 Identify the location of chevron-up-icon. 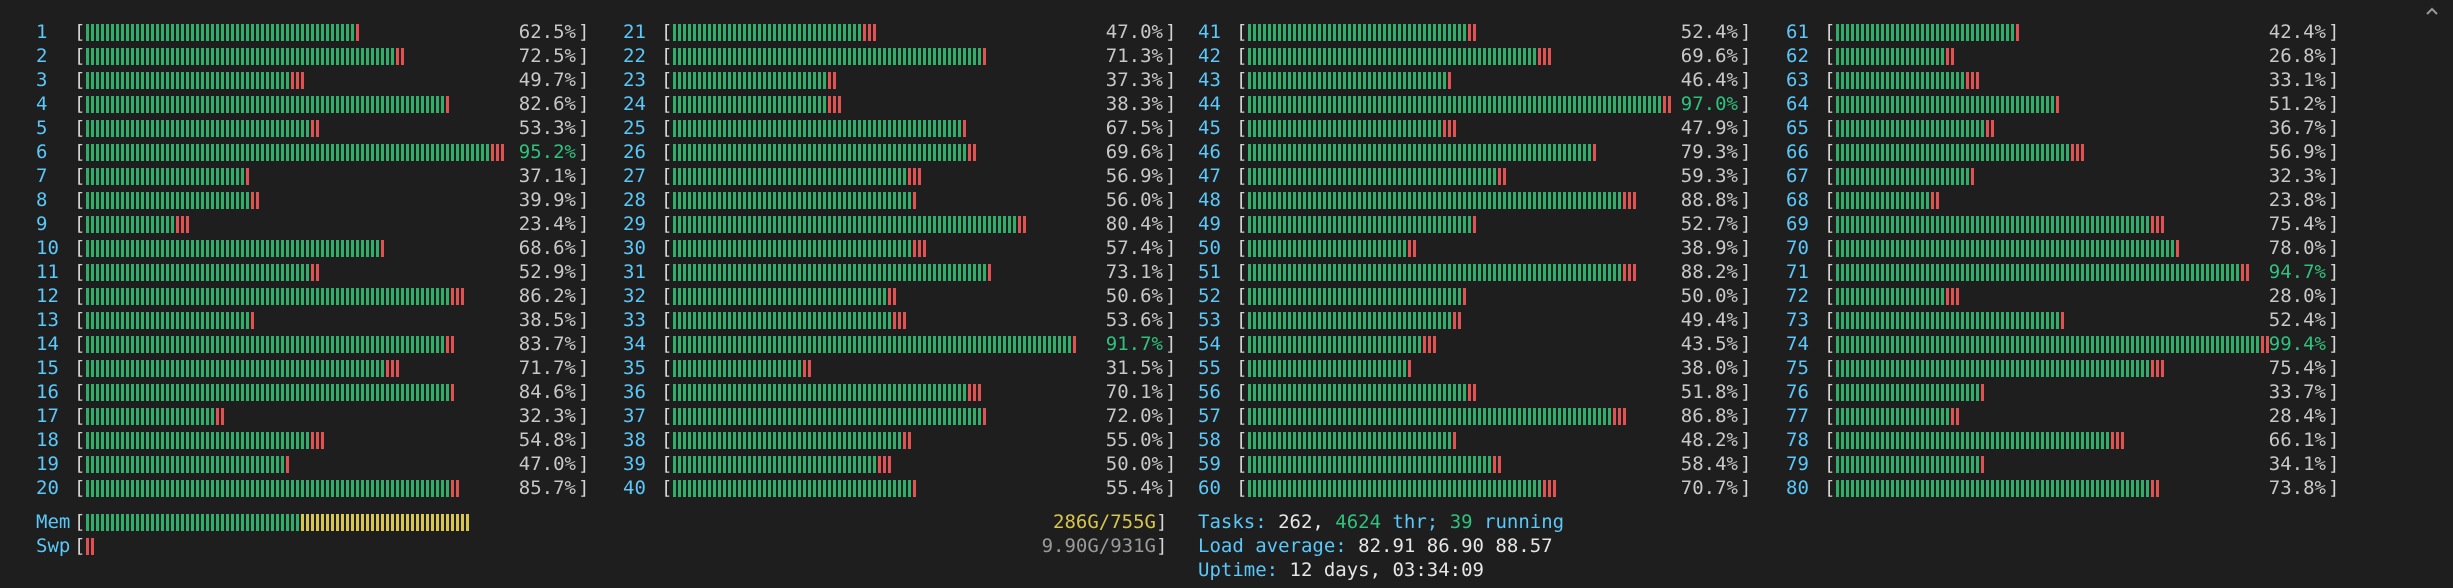
(2432, 11).